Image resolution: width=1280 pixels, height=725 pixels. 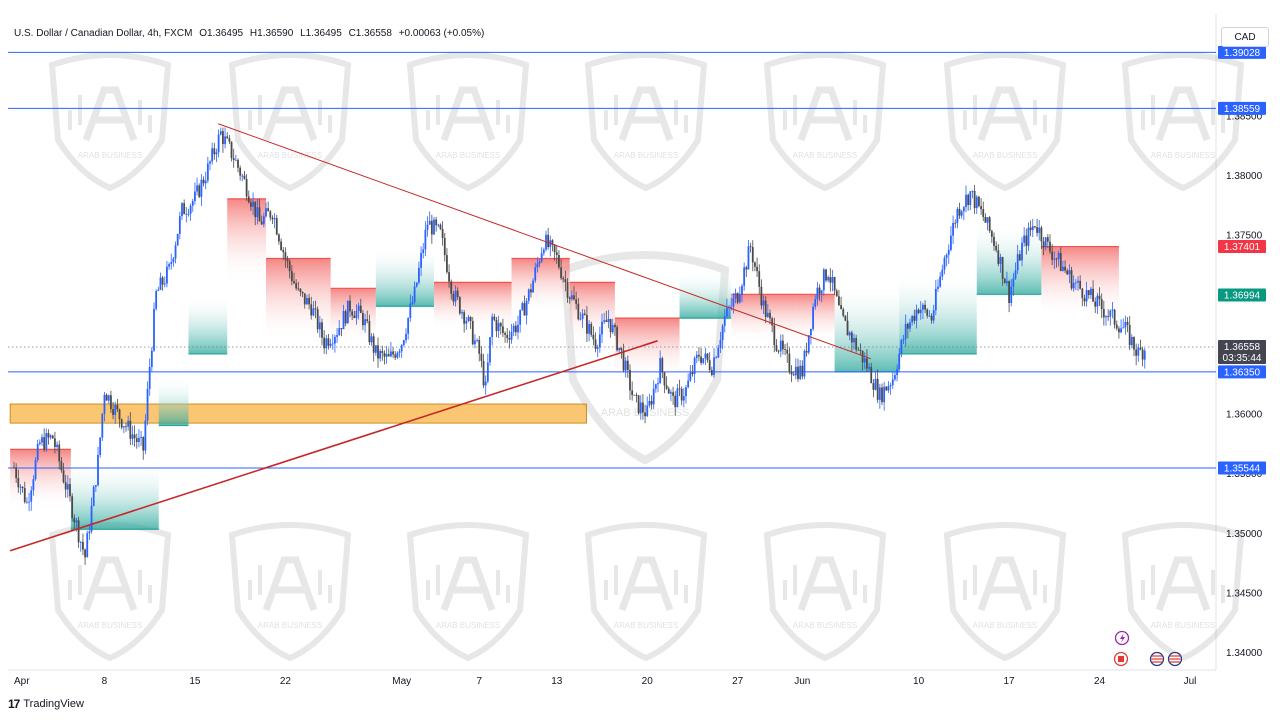 I want to click on watermark-shield-outline, so click(x=468, y=122).